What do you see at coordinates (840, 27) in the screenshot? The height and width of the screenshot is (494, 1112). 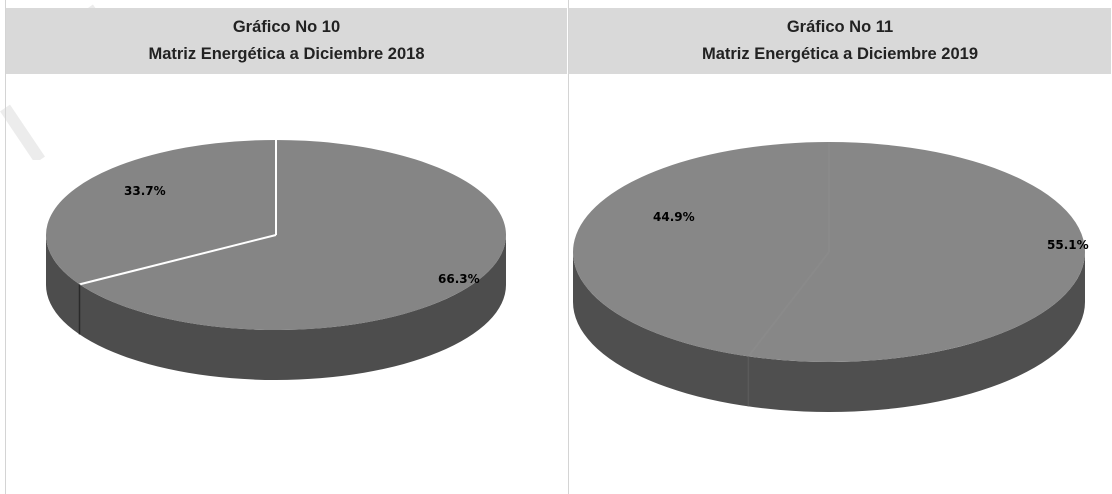 I see `chart-title: Gráfico No 11` at bounding box center [840, 27].